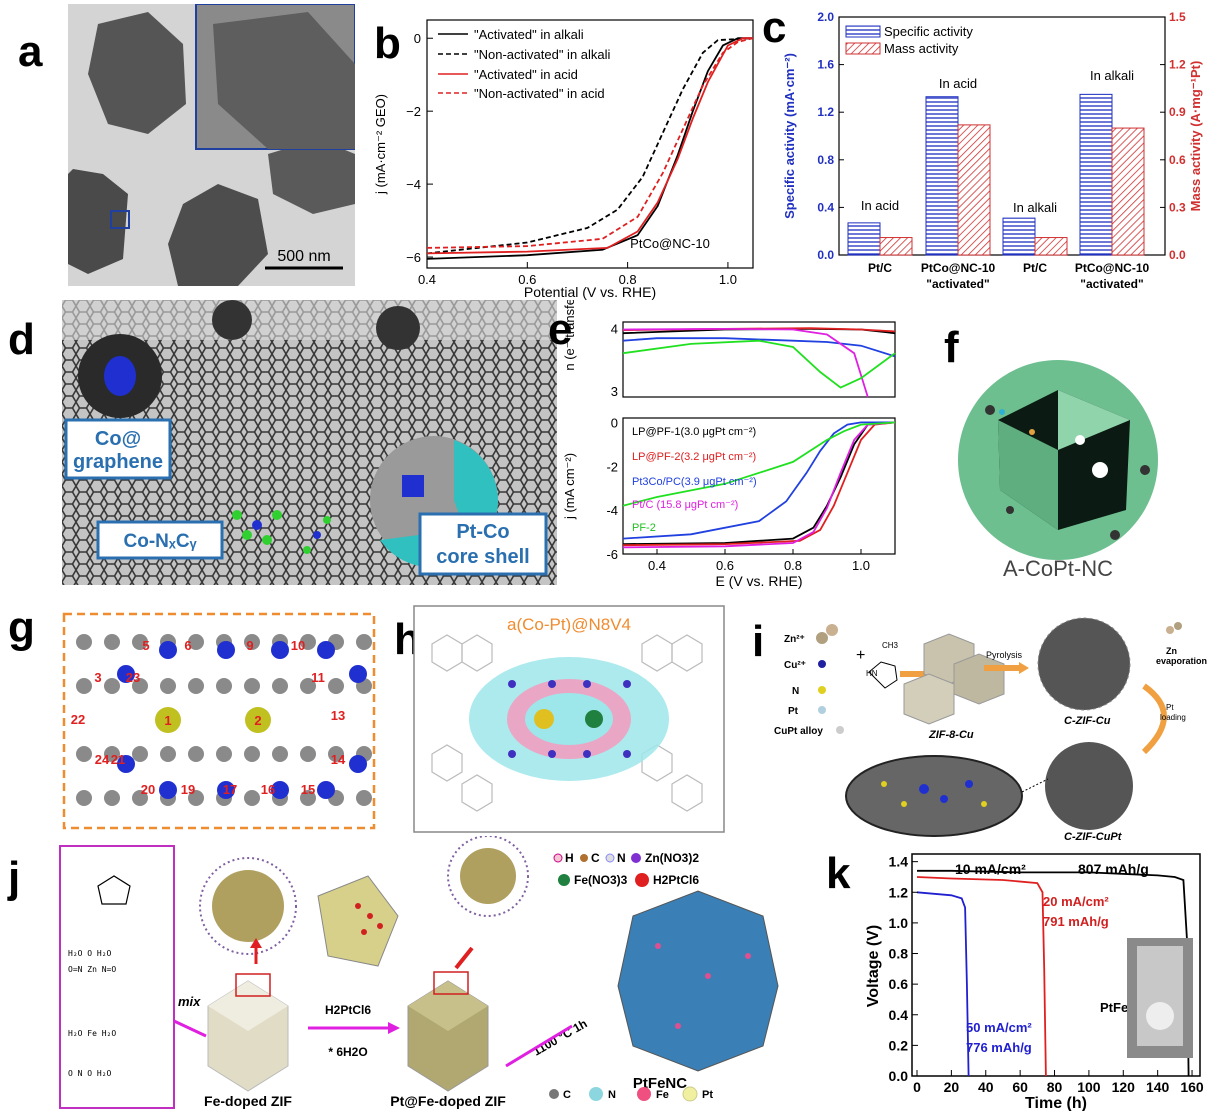 Image resolution: width=1207 pixels, height=1116 pixels. What do you see at coordinates (899, 954) in the screenshot?
I see `k-ytick-4: 0.8` at bounding box center [899, 954].